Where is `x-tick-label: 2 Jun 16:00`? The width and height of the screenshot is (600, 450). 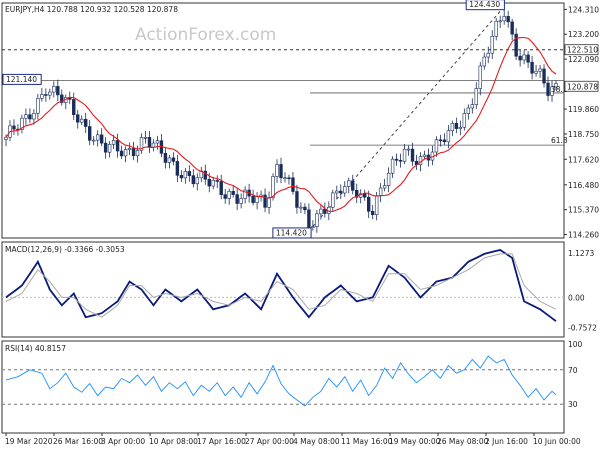
x-tick-label: 2 Jun 16:00 is located at coordinates (506, 441).